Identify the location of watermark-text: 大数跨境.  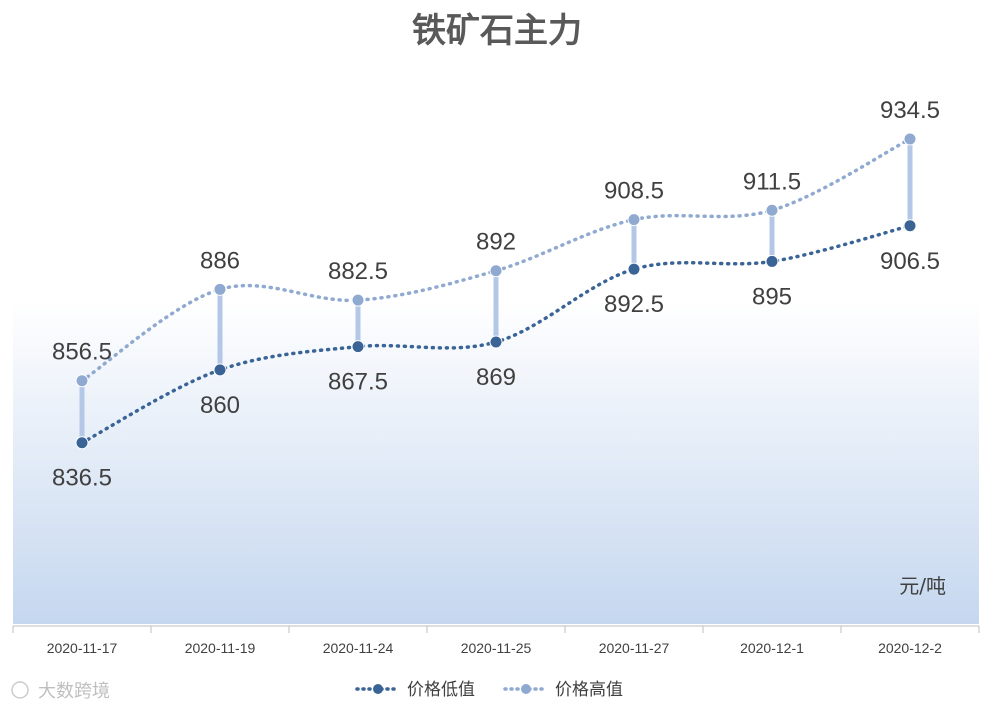
(74, 691).